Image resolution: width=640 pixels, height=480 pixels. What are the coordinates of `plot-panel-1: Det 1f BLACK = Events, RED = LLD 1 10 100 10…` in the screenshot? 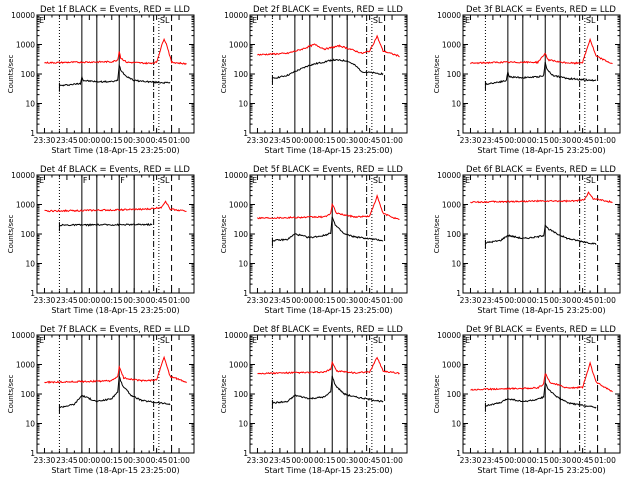 It's located at (101, 80).